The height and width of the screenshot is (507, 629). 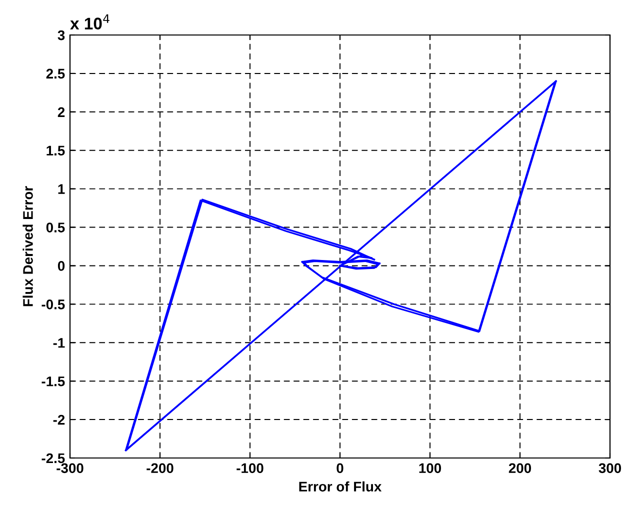 What do you see at coordinates (250, 468) in the screenshot?
I see `x-tick-label: -100` at bounding box center [250, 468].